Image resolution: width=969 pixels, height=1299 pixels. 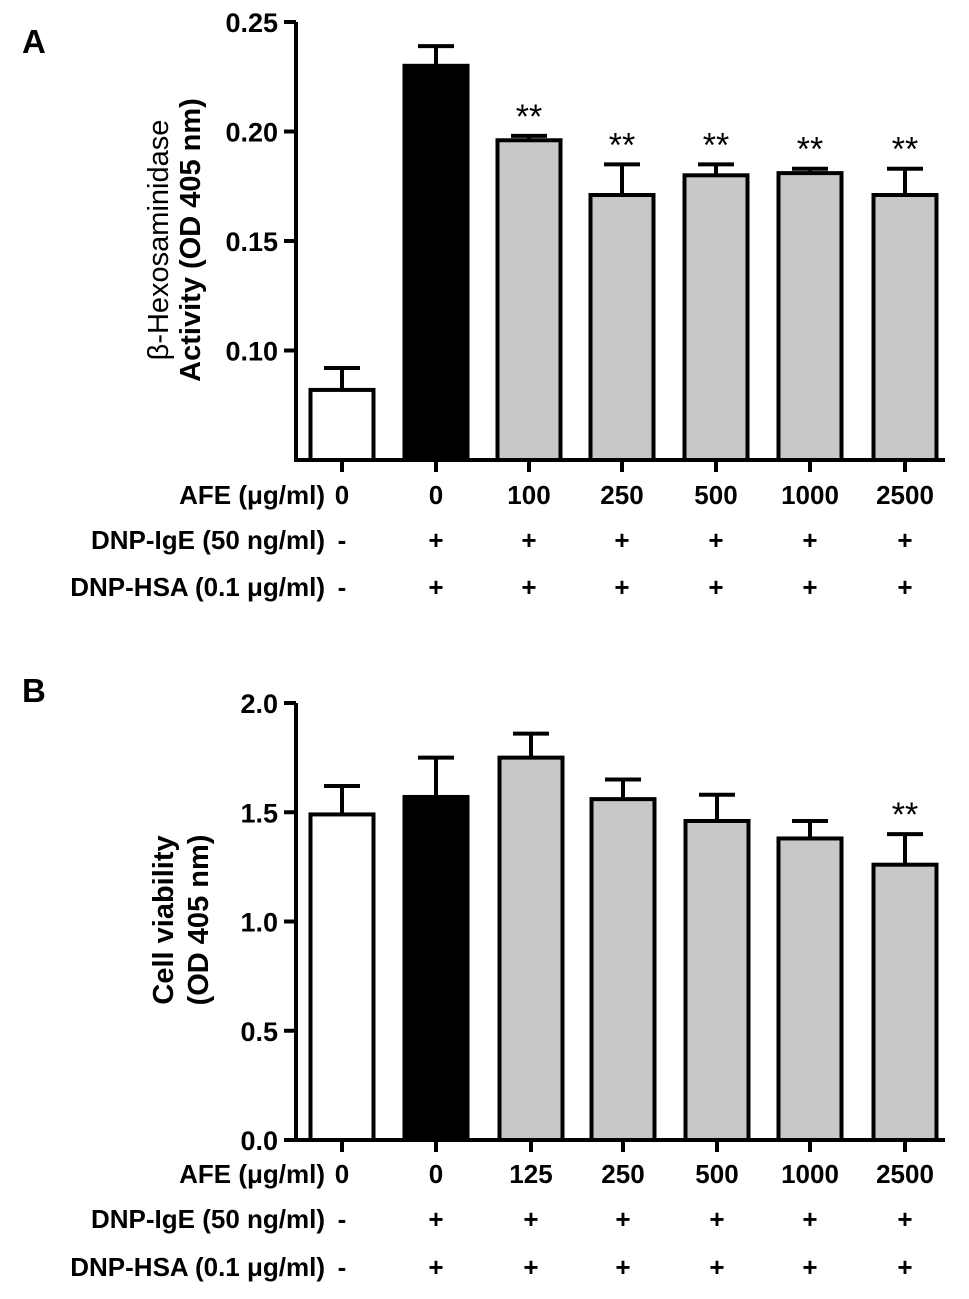 What do you see at coordinates (208, 540) in the screenshot?
I see `panel-a-condition-row-label: DNP-IgE (50 ng/ml)` at bounding box center [208, 540].